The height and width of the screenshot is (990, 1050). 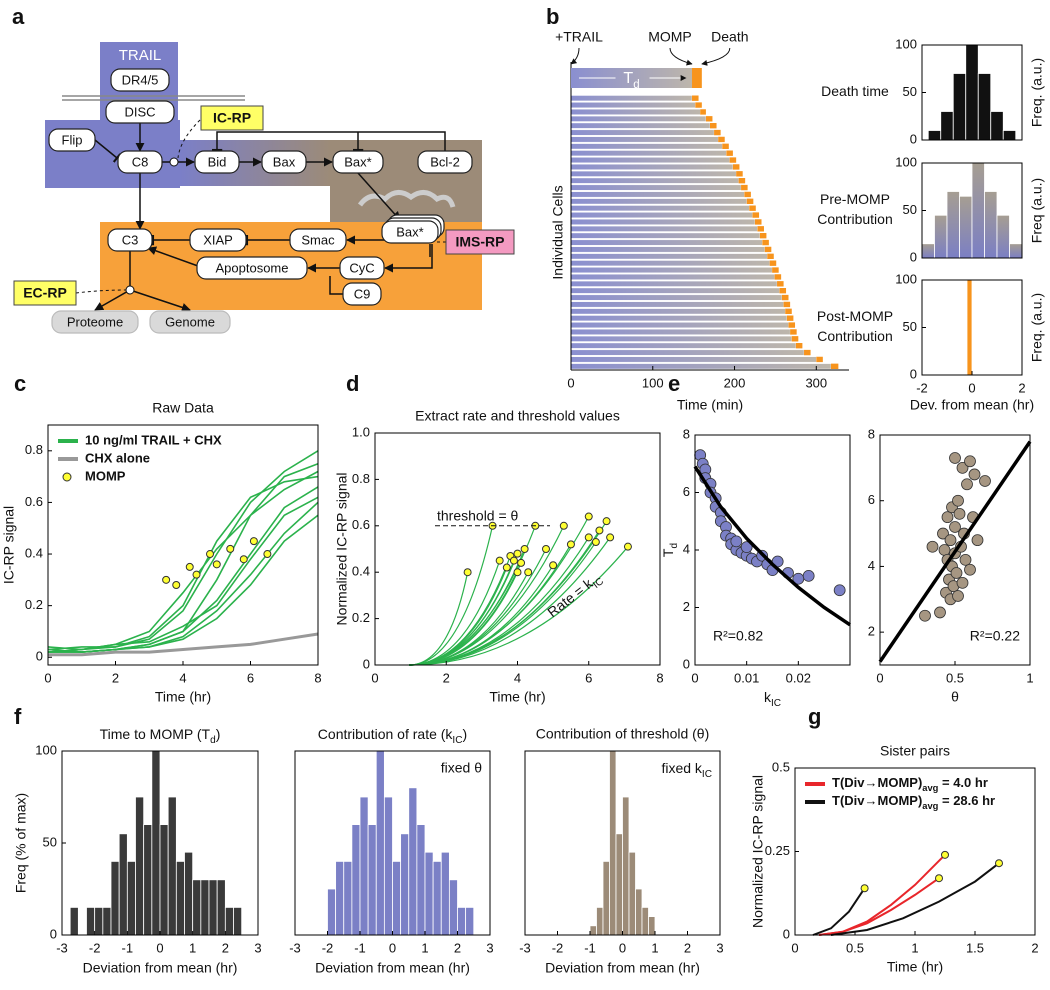 I want to click on panel-label: b, so click(x=552, y=16).